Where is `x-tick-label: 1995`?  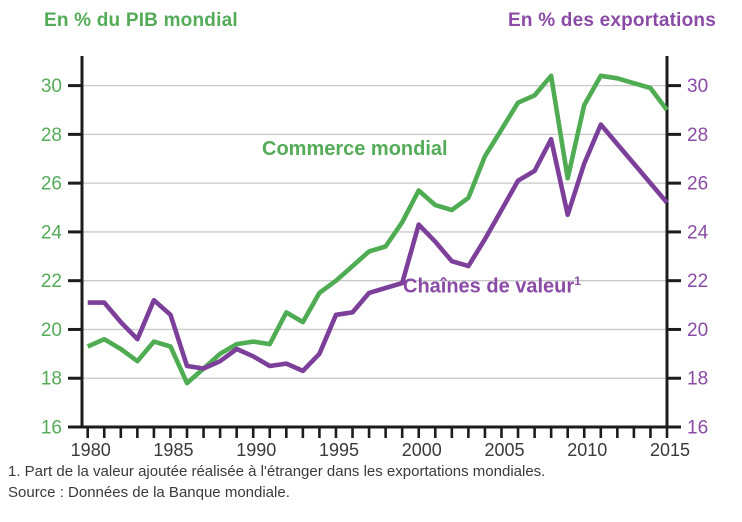
x-tick-label: 1995 is located at coordinates (339, 450).